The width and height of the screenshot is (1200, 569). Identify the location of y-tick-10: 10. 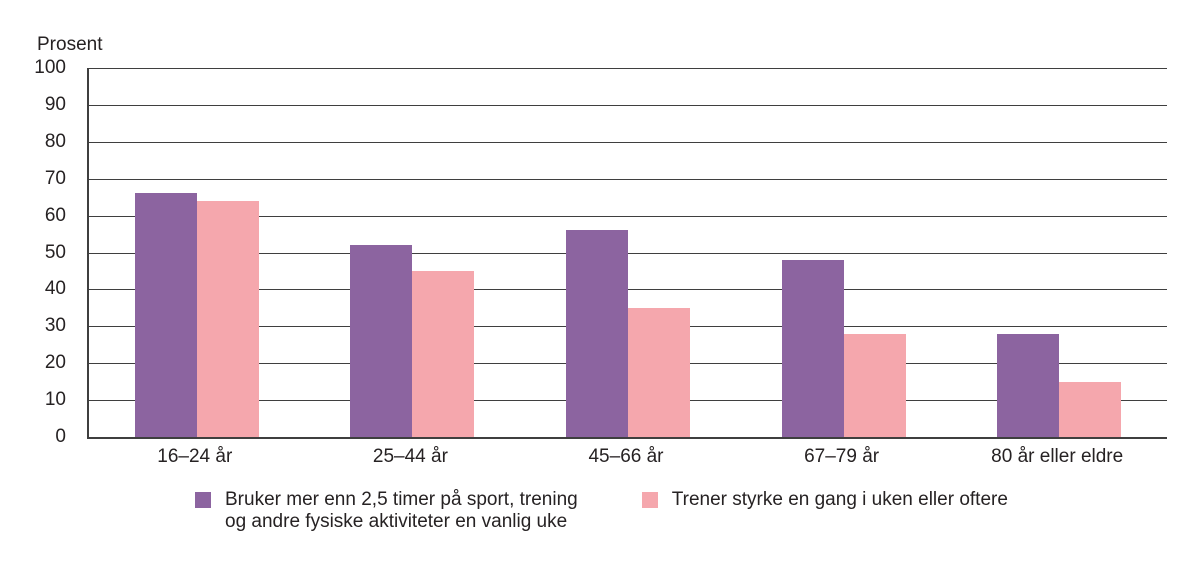
(55, 400).